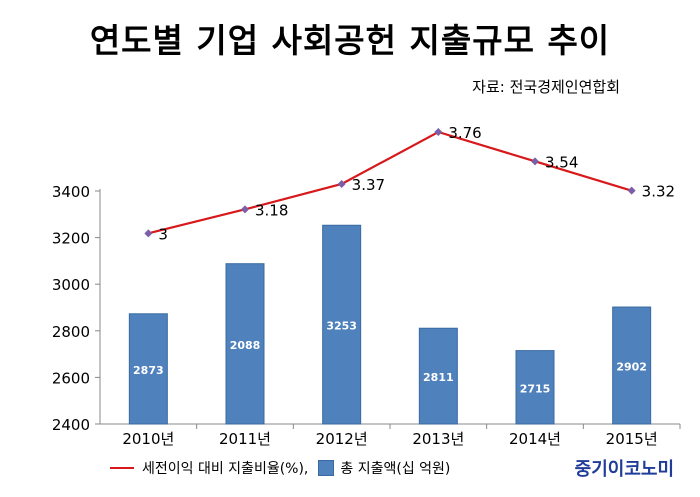 The height and width of the screenshot is (497, 700). I want to click on bar-value-label: 3253, so click(341, 326).